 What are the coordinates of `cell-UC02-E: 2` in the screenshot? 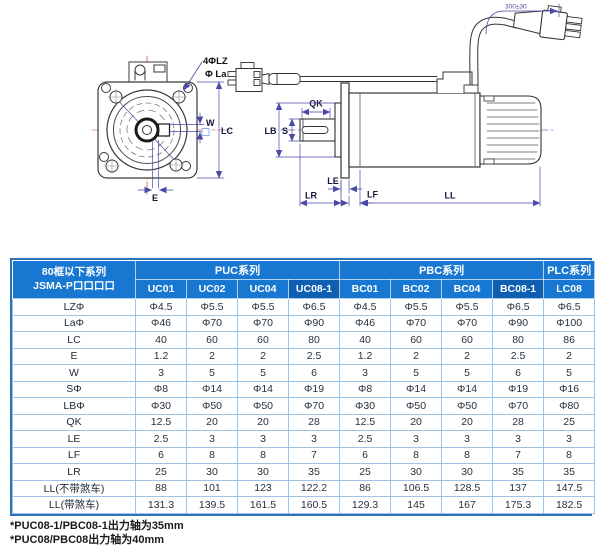 It's located at (212, 356).